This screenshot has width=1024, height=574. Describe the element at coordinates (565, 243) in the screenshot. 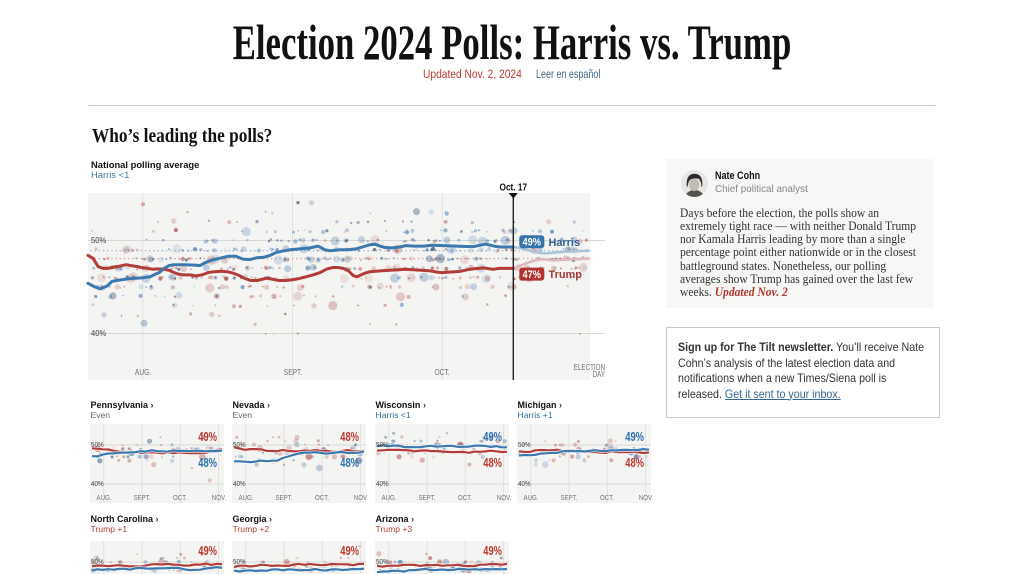

I see `svg-text: Harris` at that location.